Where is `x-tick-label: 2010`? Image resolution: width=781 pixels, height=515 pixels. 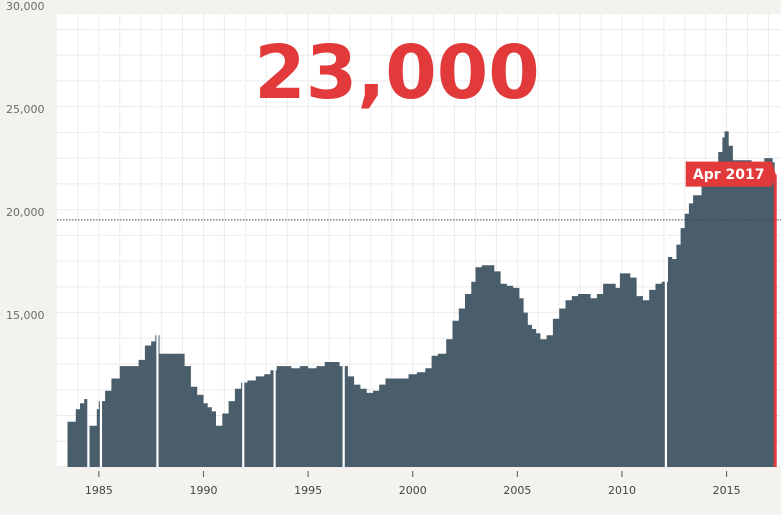 x-tick-label: 2010 is located at coordinates (622, 490).